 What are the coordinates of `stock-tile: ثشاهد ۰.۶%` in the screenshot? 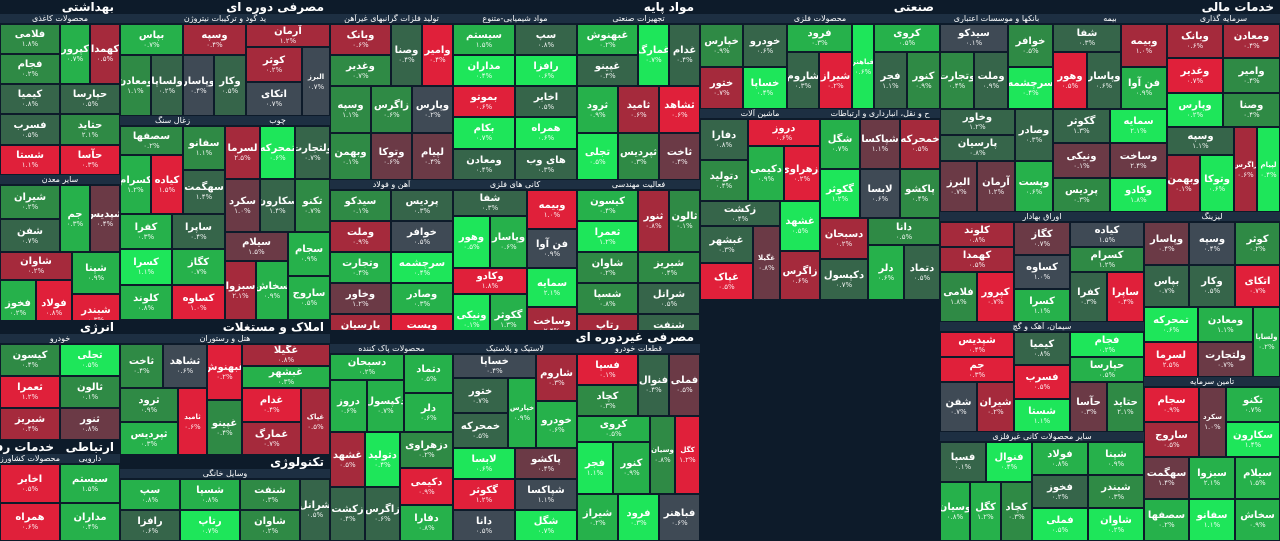 It's located at (185, 366).